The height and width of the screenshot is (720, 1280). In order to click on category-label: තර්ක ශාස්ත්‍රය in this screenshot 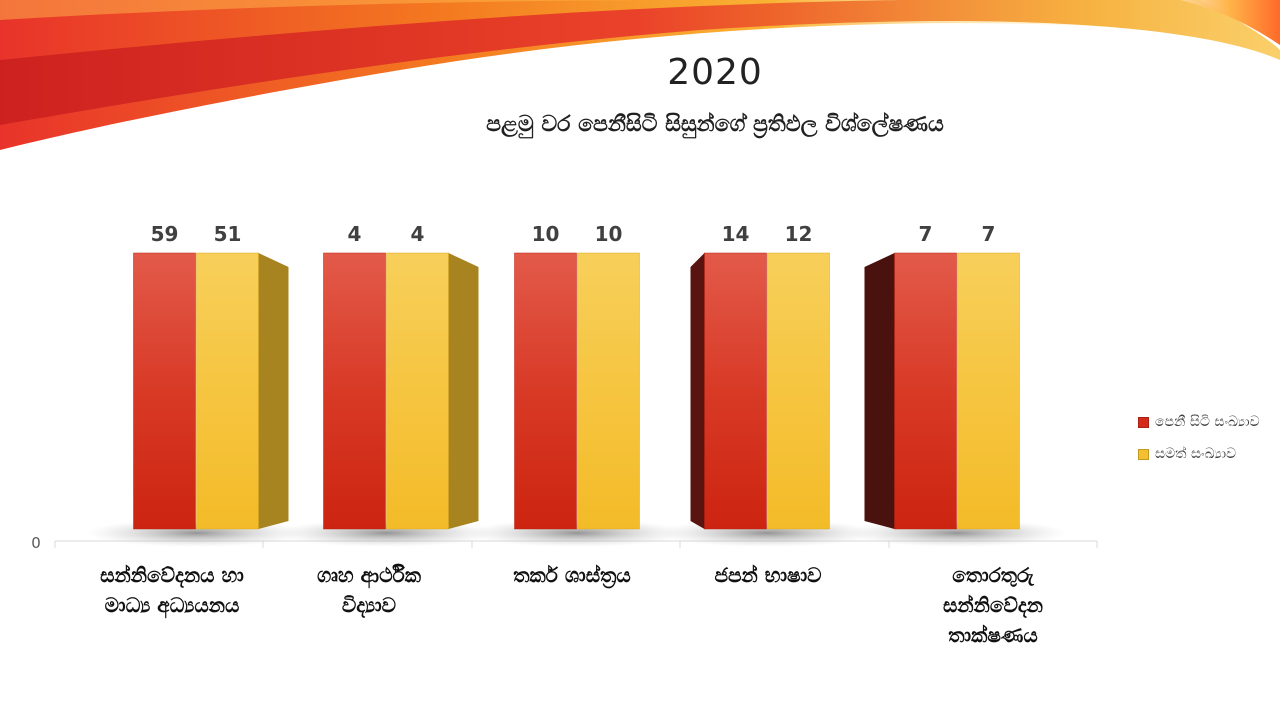, I will do `click(571, 576)`.